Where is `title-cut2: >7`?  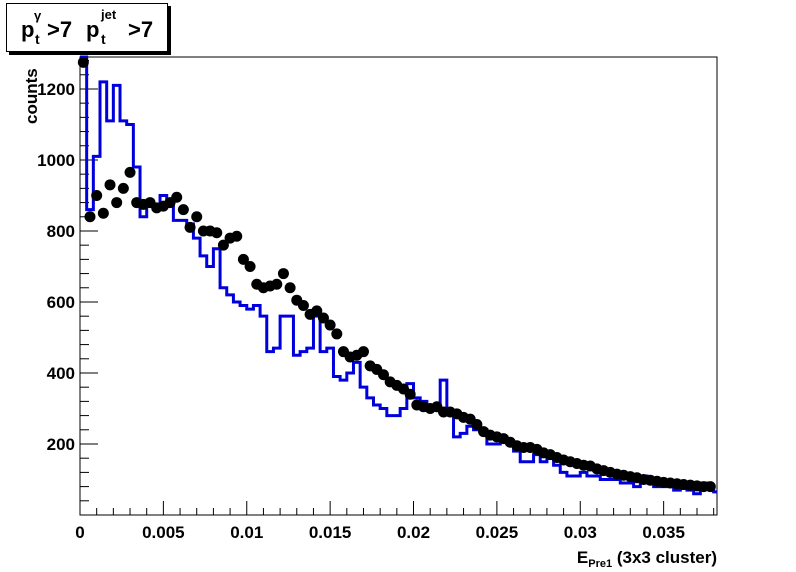
title-cut2: >7 is located at coordinates (141, 29).